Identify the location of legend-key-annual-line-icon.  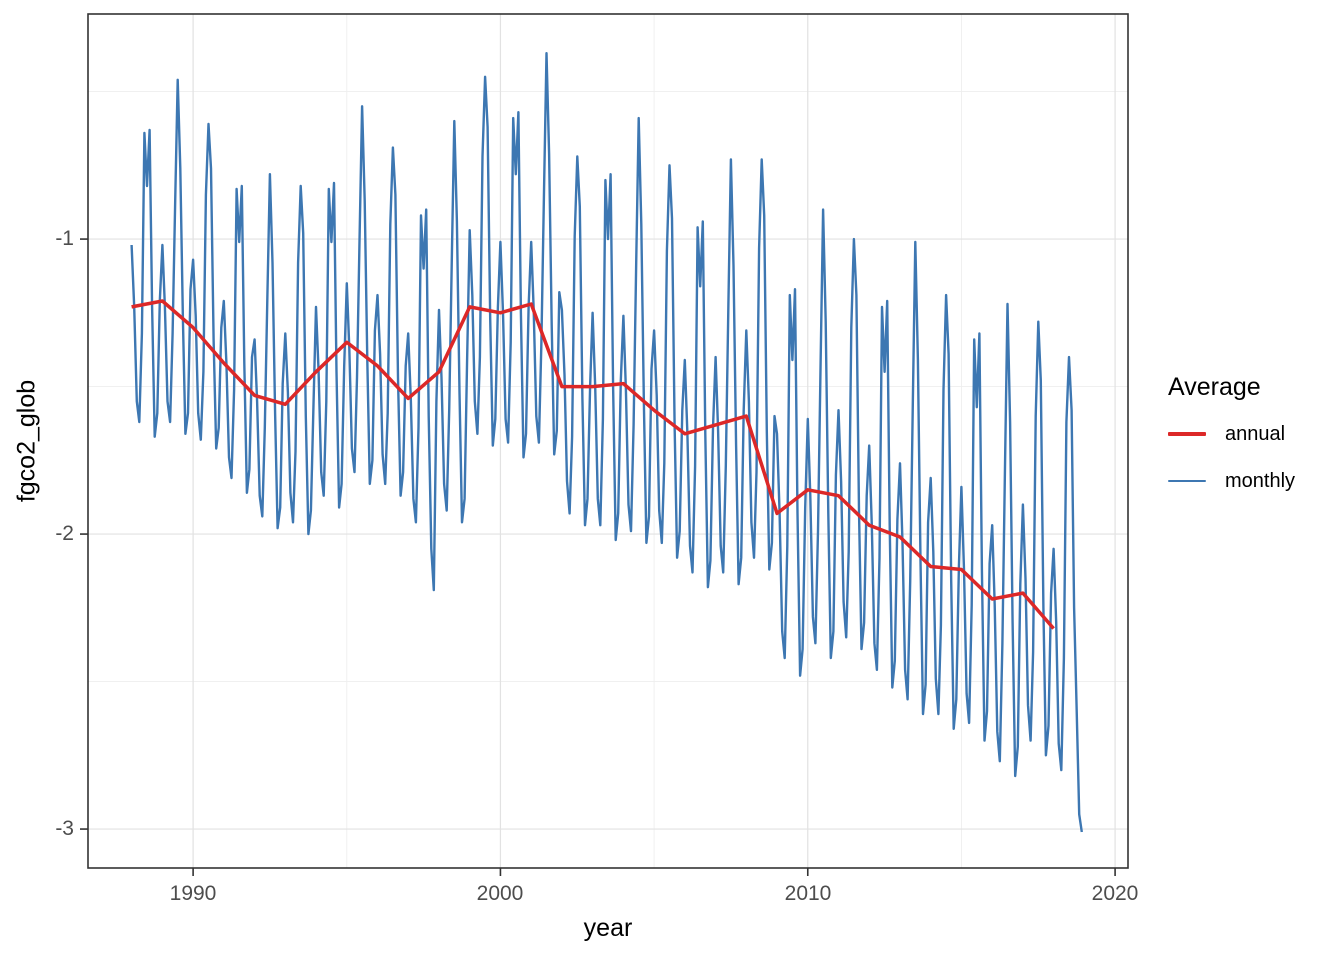
(1187, 434).